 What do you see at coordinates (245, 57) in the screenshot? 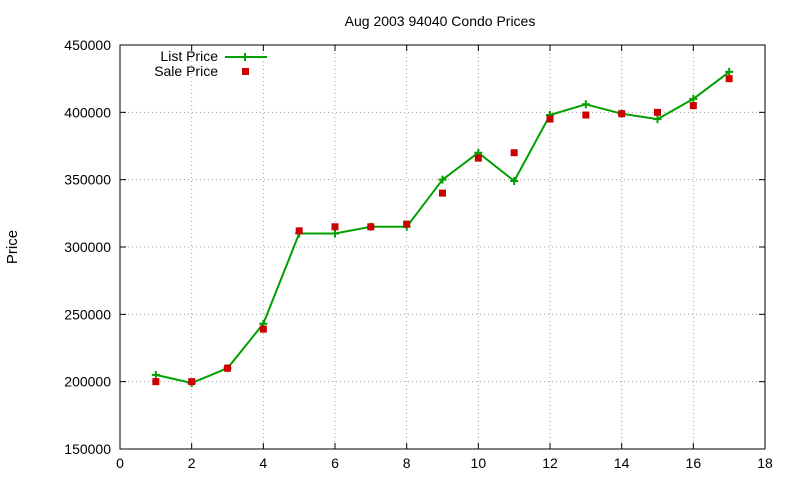
I see `legend-marker-list-price` at bounding box center [245, 57].